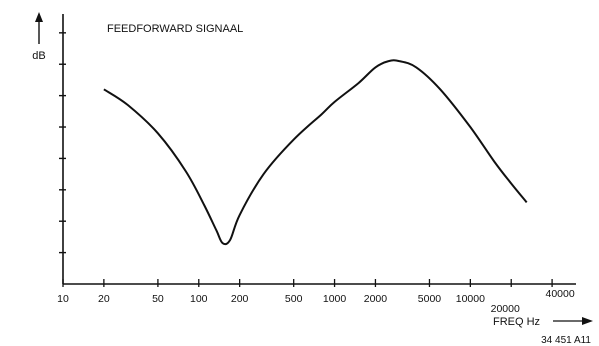 The height and width of the screenshot is (346, 599). What do you see at coordinates (516, 322) in the screenshot?
I see `x-axis-label: FREQ Hz` at bounding box center [516, 322].